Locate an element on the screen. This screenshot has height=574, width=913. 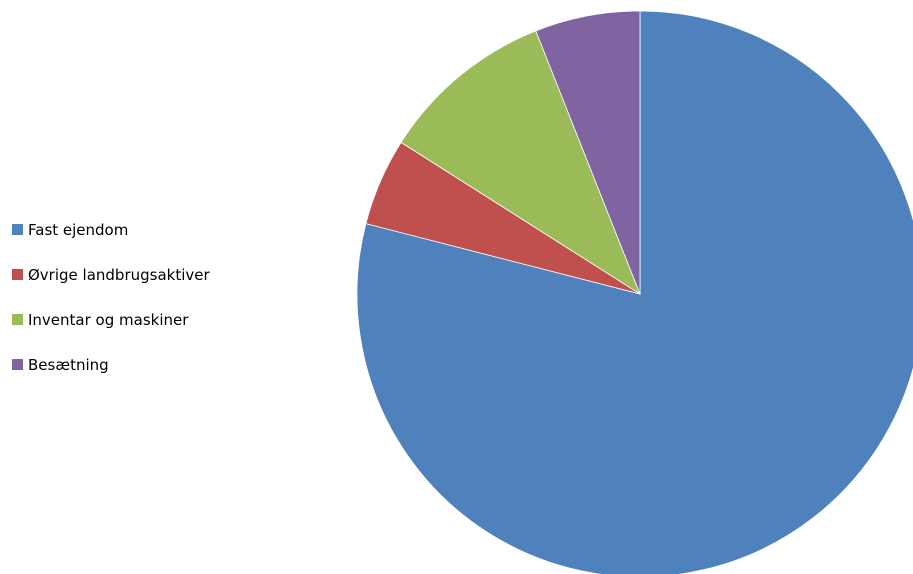
legend-item-ovrige-landbrugsaktiver: Øvrige landbrugsaktiver is located at coordinates (111, 274).